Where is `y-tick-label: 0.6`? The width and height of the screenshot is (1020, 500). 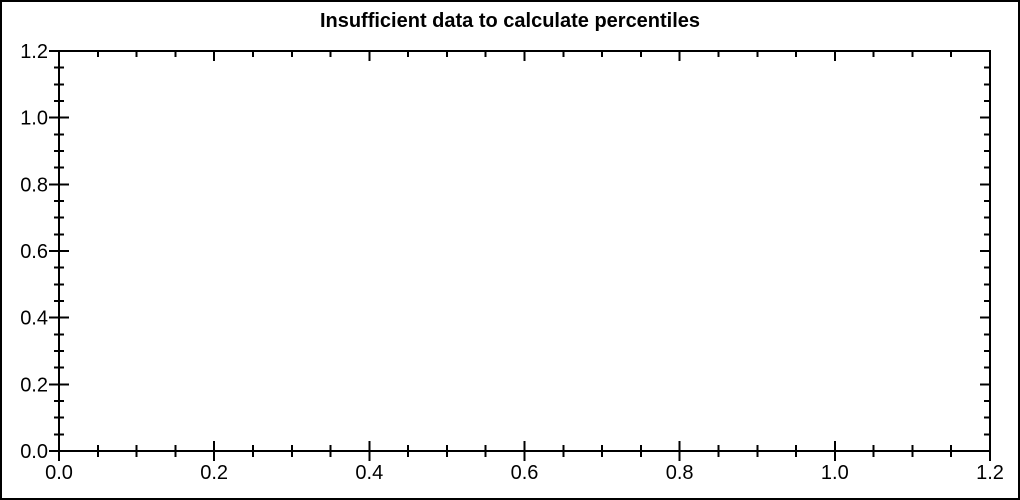
y-tick-label: 0.6 is located at coordinates (34, 252).